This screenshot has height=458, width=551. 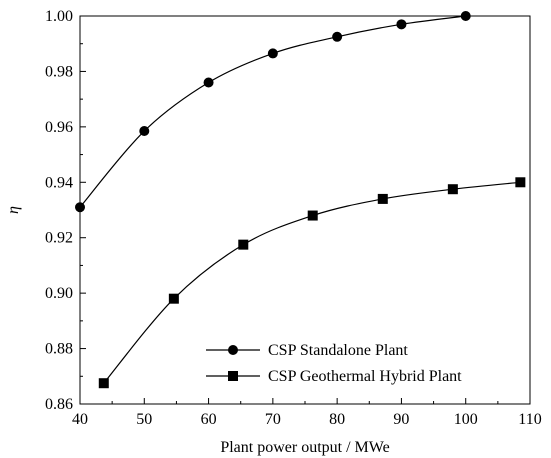 What do you see at coordinates (59, 293) in the screenshot?
I see `y-tick-label: 0.90` at bounding box center [59, 293].